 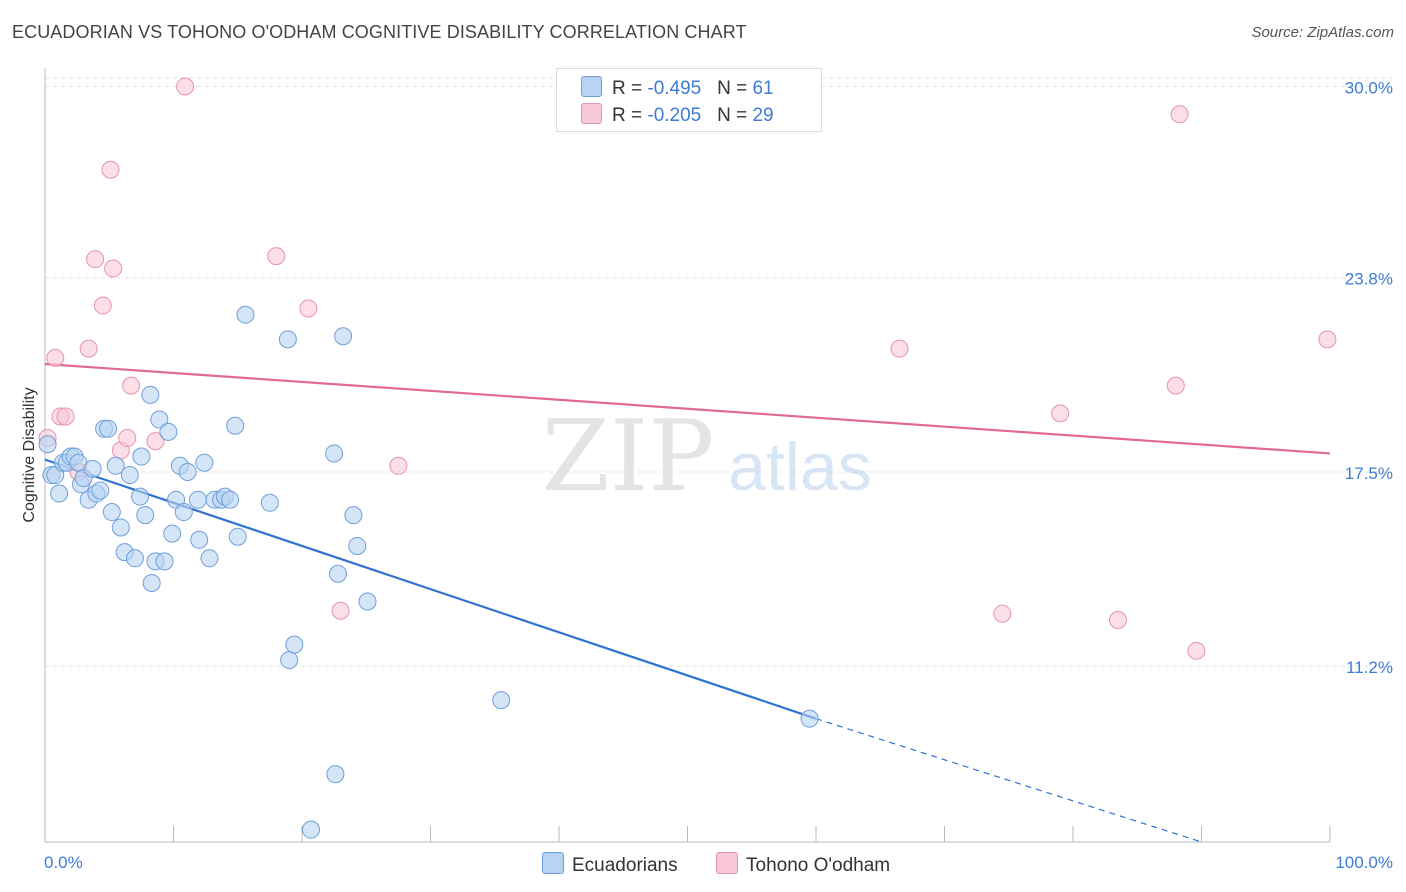 I want to click on watermark: ZIP atlas, so click(x=707, y=457).